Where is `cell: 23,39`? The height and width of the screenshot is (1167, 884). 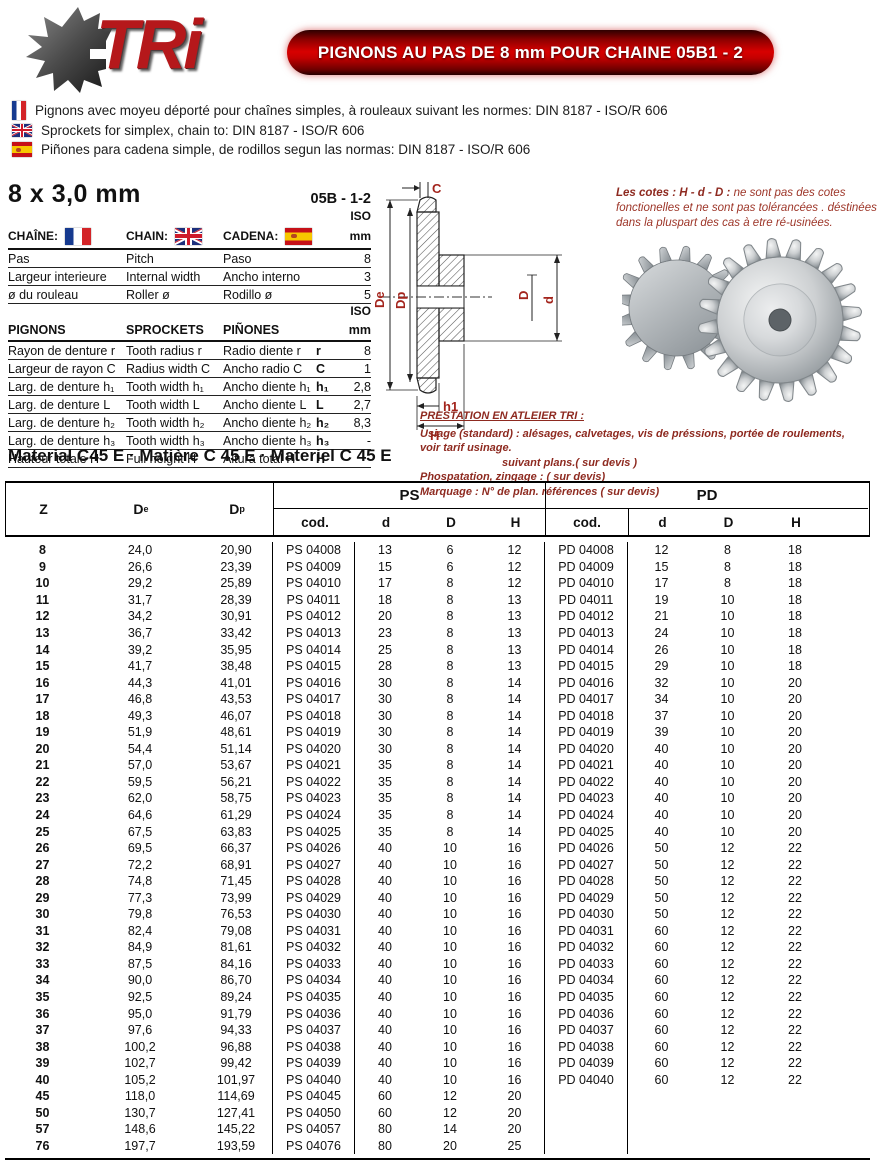
cell: 23,39 is located at coordinates (236, 566).